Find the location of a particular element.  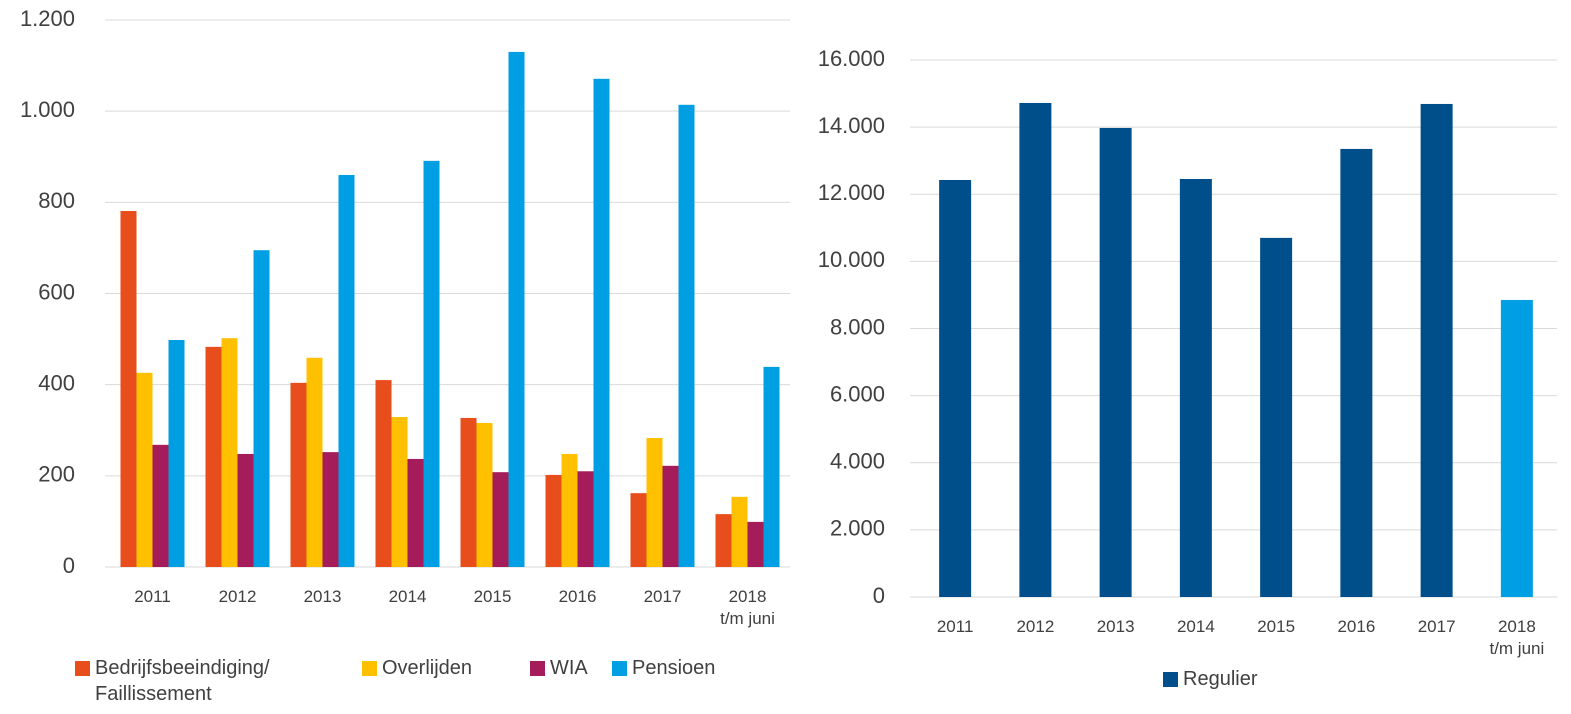

y-tick-label: 600 is located at coordinates (56, 291).